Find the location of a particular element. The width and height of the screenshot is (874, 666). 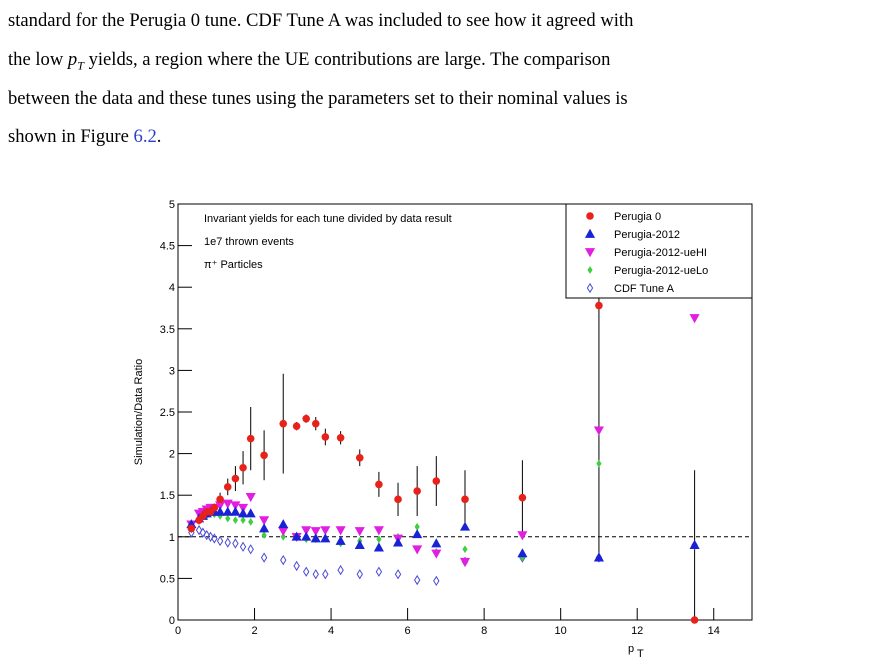

text: the low is located at coordinates (36, 59).